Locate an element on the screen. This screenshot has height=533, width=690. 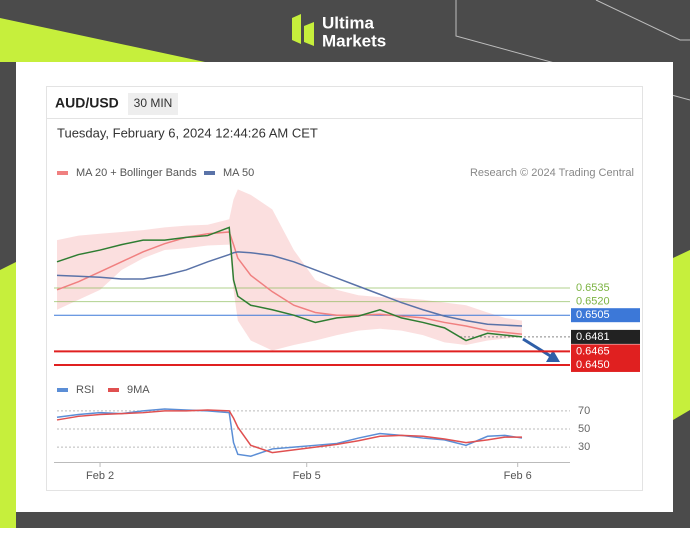
brand: Ultima is located at coordinates (348, 22).